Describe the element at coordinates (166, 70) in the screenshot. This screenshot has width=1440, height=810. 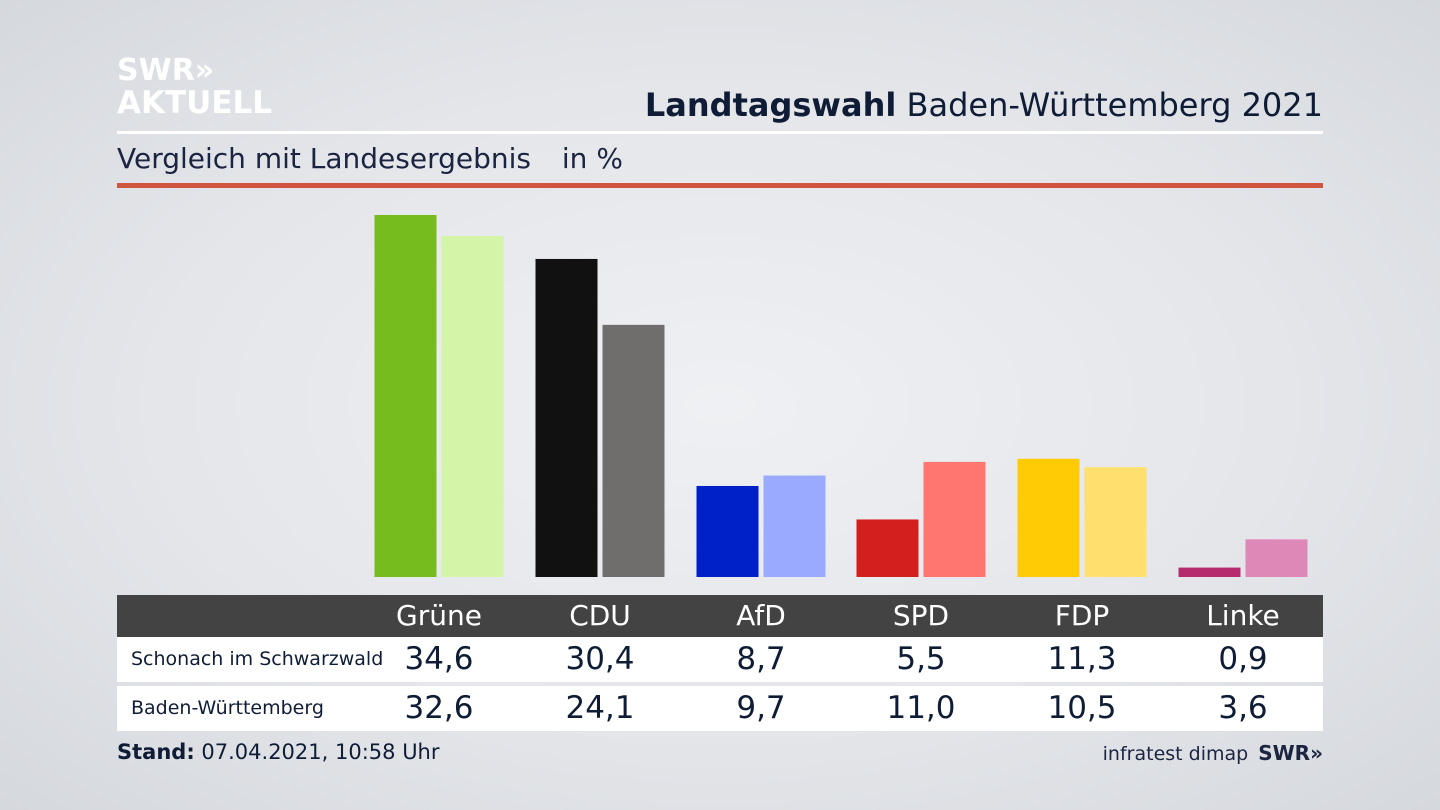
I see `logo-line-1: SWR»` at that location.